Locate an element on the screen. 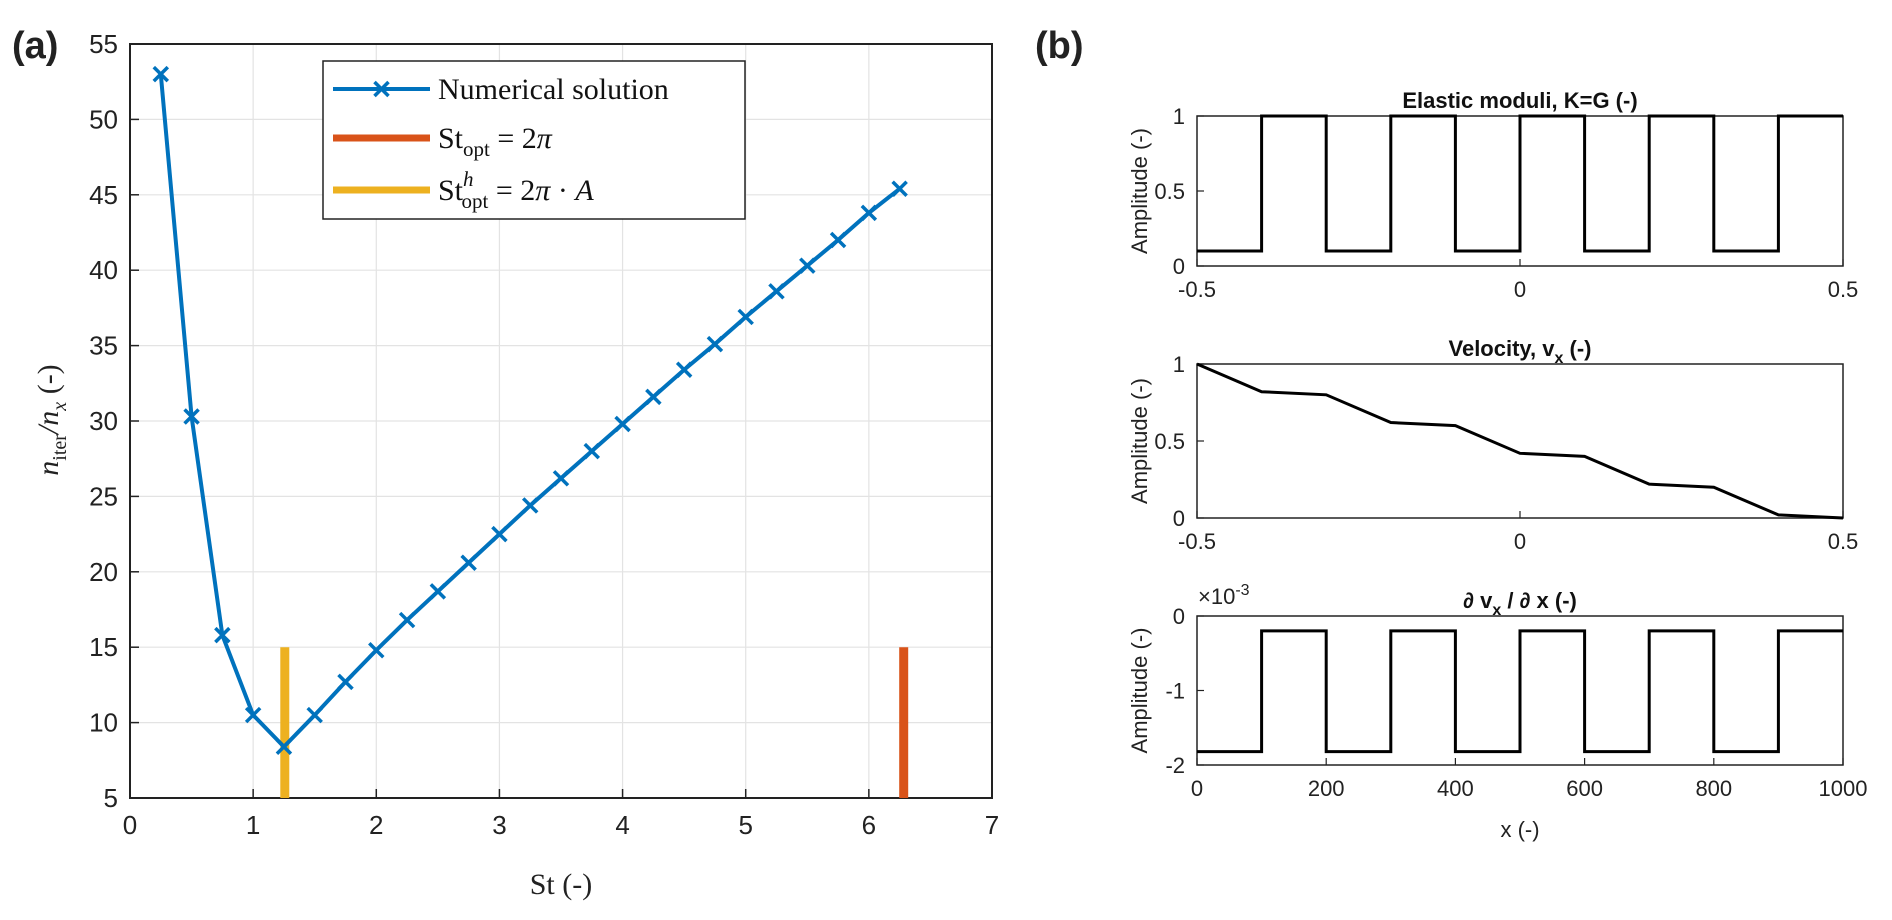  x-tick-label: 7 is located at coordinates (992, 825).